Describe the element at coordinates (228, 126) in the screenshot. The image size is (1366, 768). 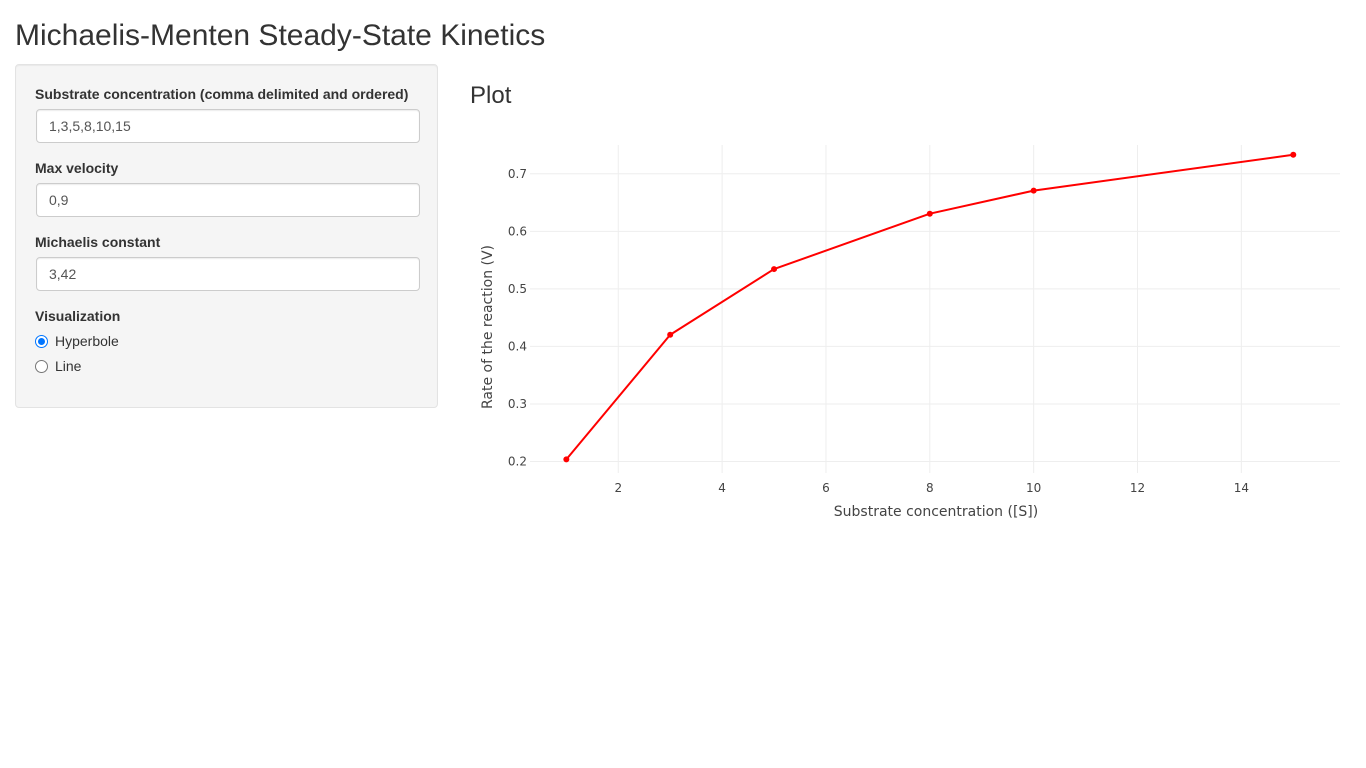
I see `substrate-input` at that location.